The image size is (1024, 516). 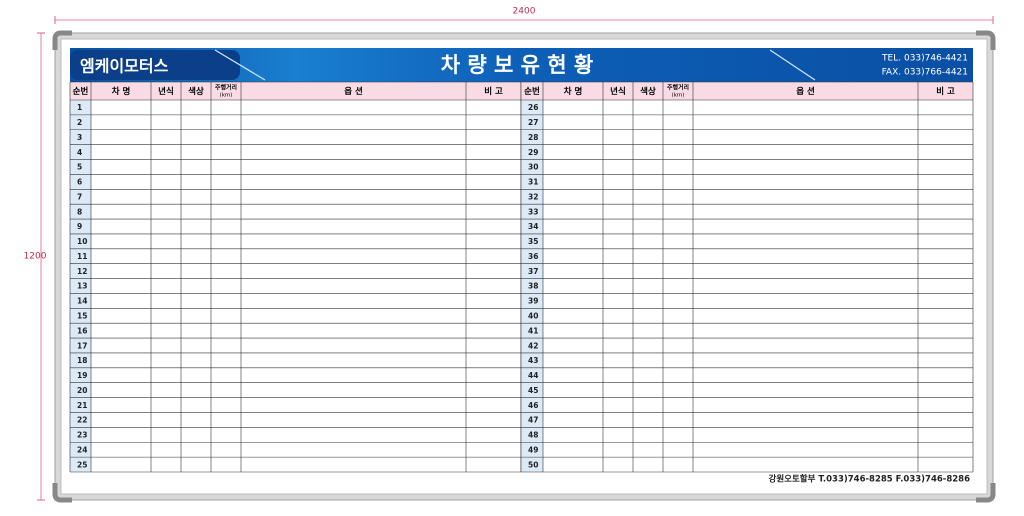 I want to click on fax: FAX. 033)766-4421, so click(x=925, y=73).